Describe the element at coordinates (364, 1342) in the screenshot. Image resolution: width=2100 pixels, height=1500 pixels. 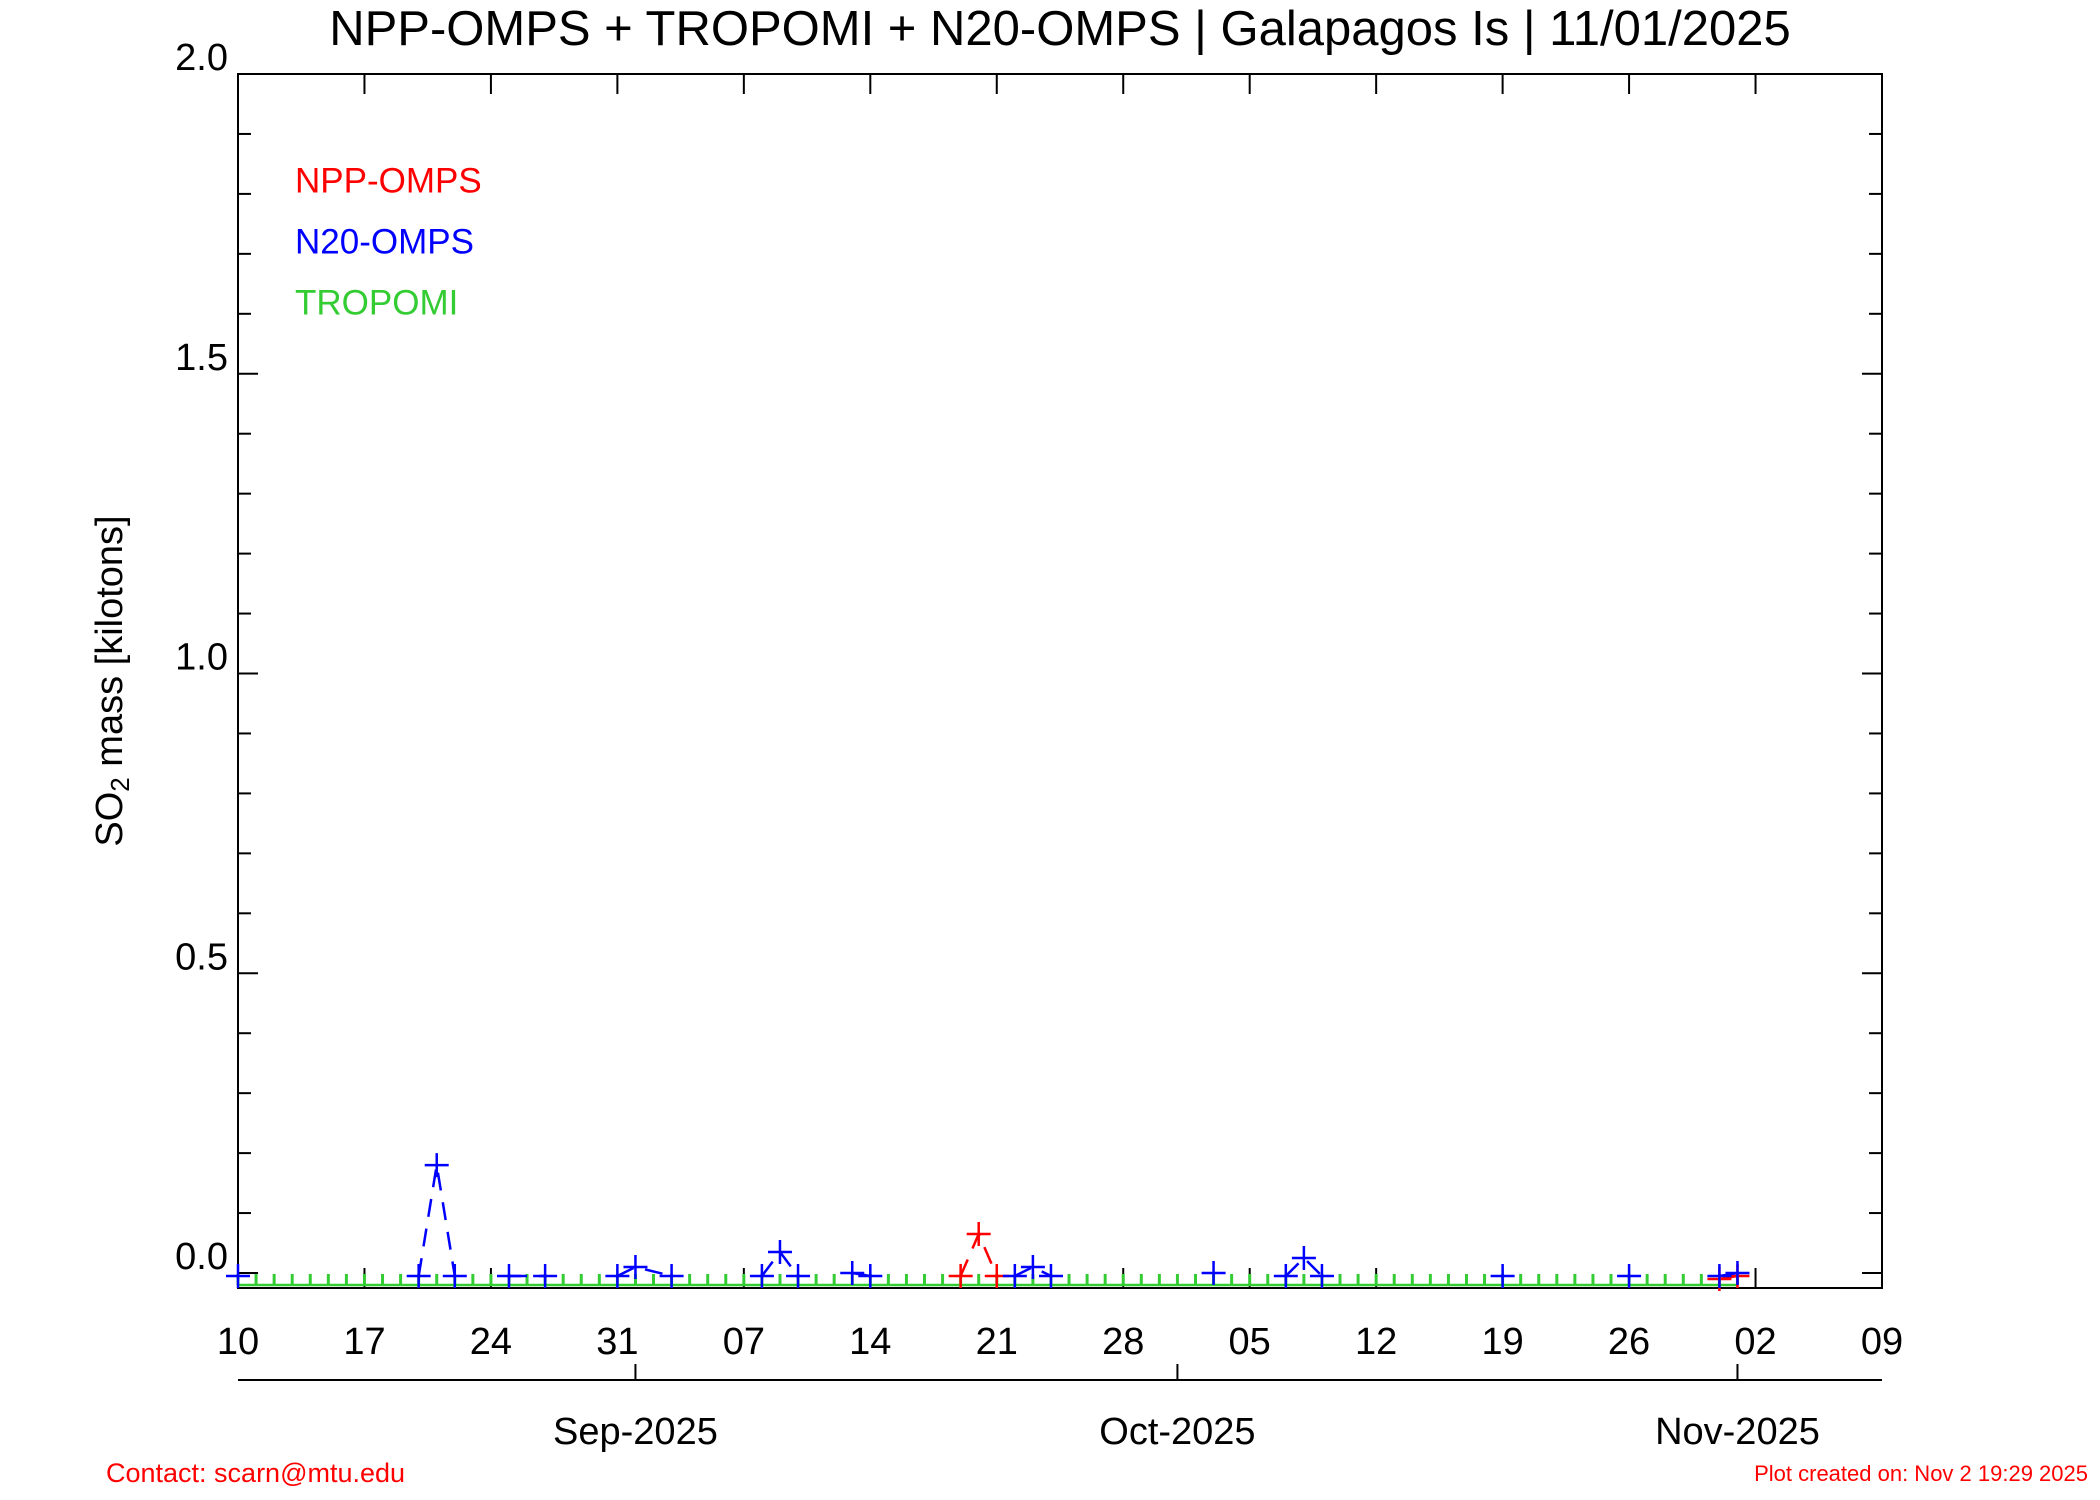
I see `x-tick-label: 17` at that location.